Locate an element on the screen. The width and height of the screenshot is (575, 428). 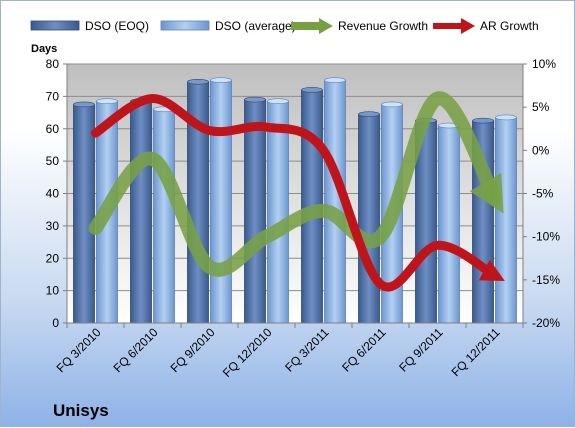
legend-item-revenue-growth: Revenue Growth is located at coordinates (359, 26).